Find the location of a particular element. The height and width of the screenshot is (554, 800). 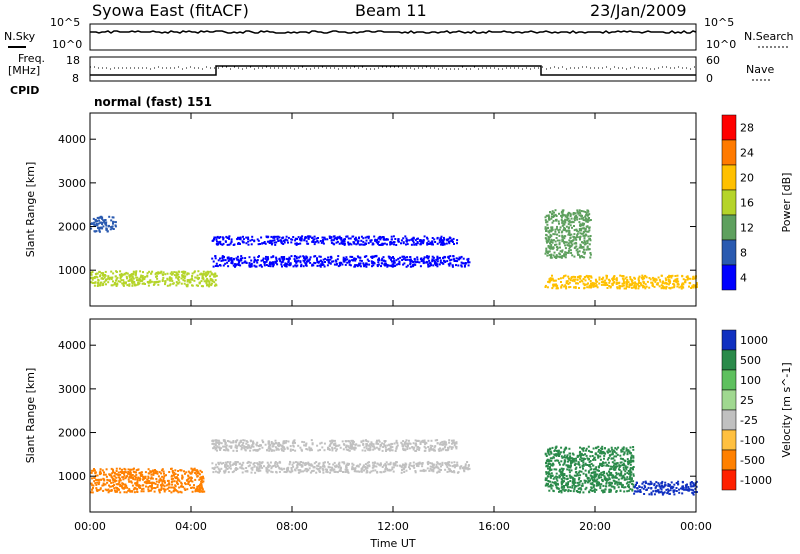

power-cbar-tick-5: 8 is located at coordinates (743, 253).